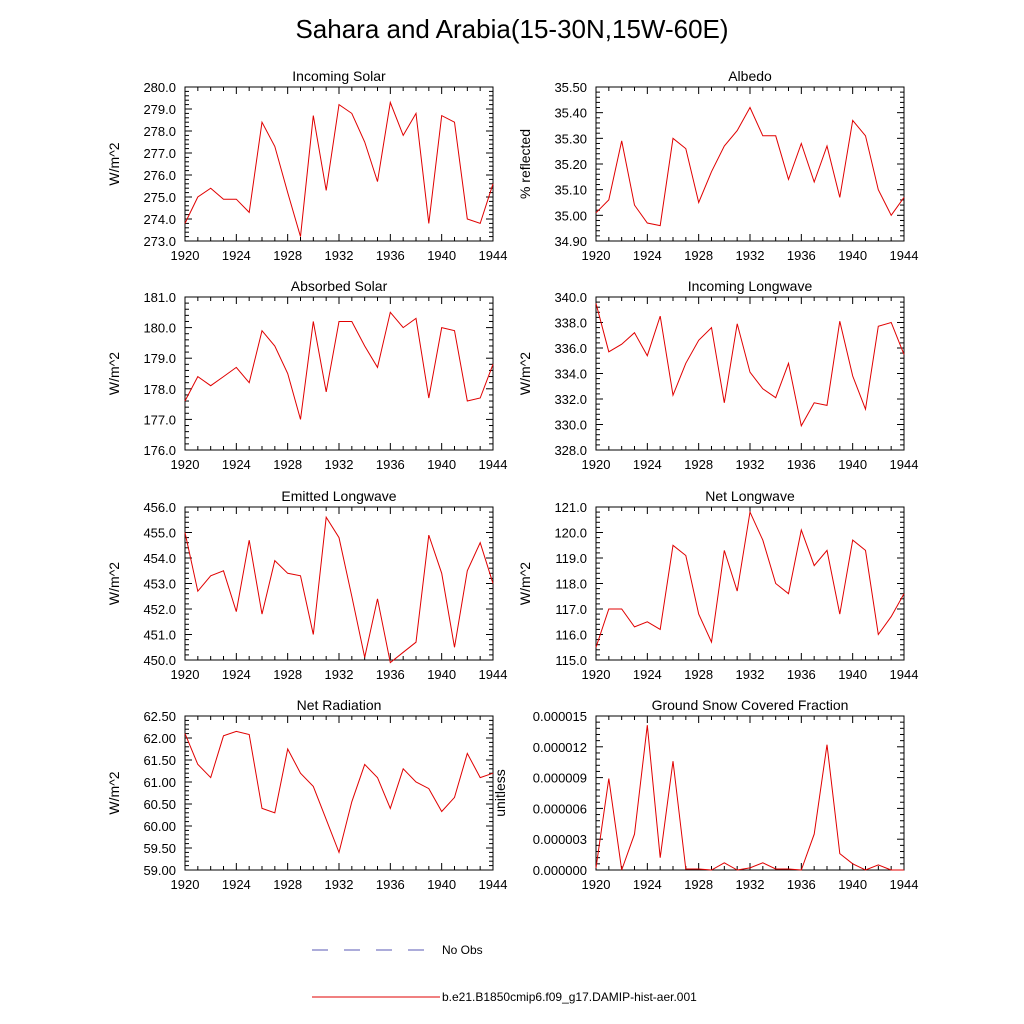  I want to click on y-tick-label: 275.0, so click(159, 197).